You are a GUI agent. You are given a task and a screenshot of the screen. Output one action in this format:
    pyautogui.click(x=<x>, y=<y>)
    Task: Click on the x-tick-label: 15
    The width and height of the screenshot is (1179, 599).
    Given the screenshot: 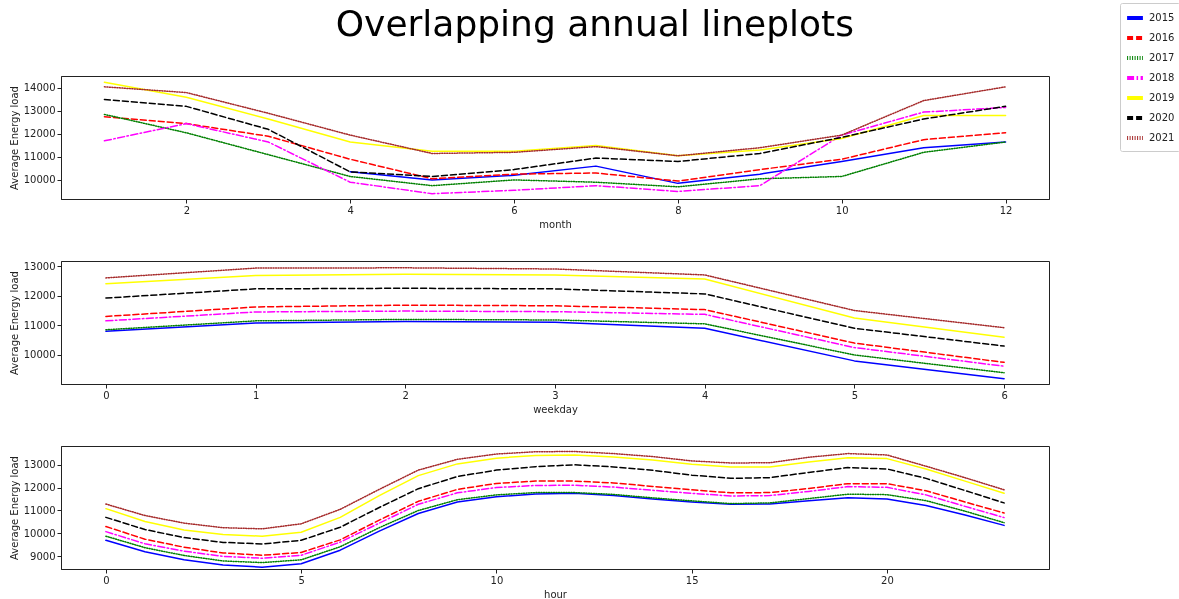 What is the action you would take?
    pyautogui.click(x=692, y=580)
    